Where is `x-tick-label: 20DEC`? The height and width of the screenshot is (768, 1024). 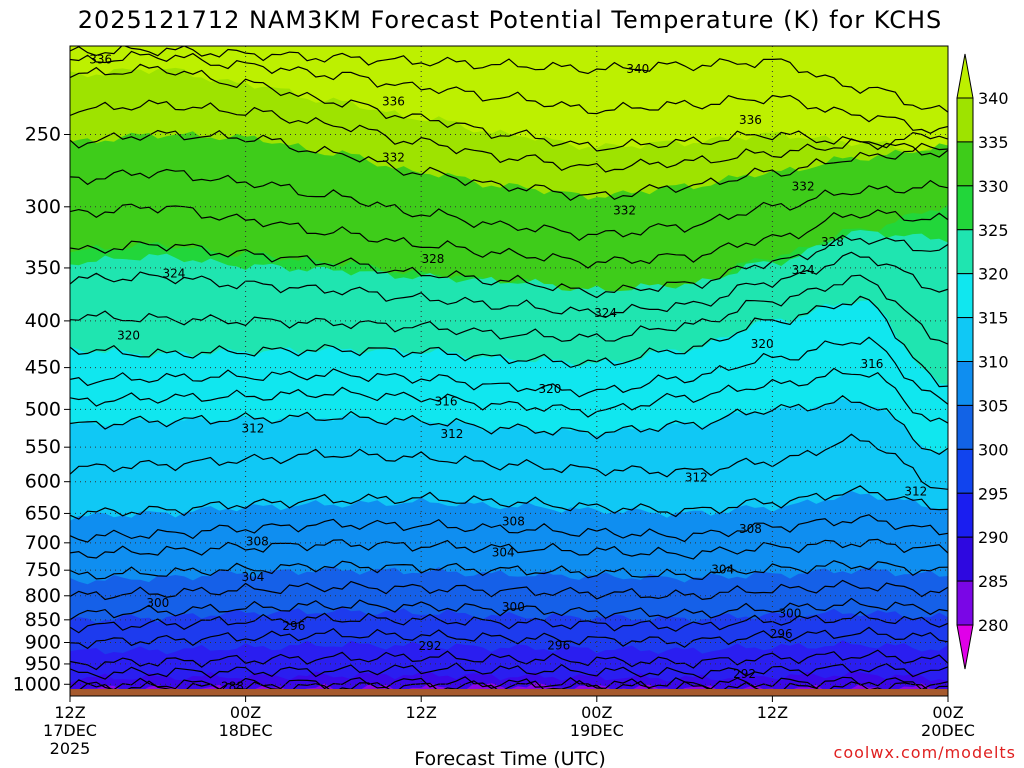 x-tick-label: 20DEC is located at coordinates (948, 730).